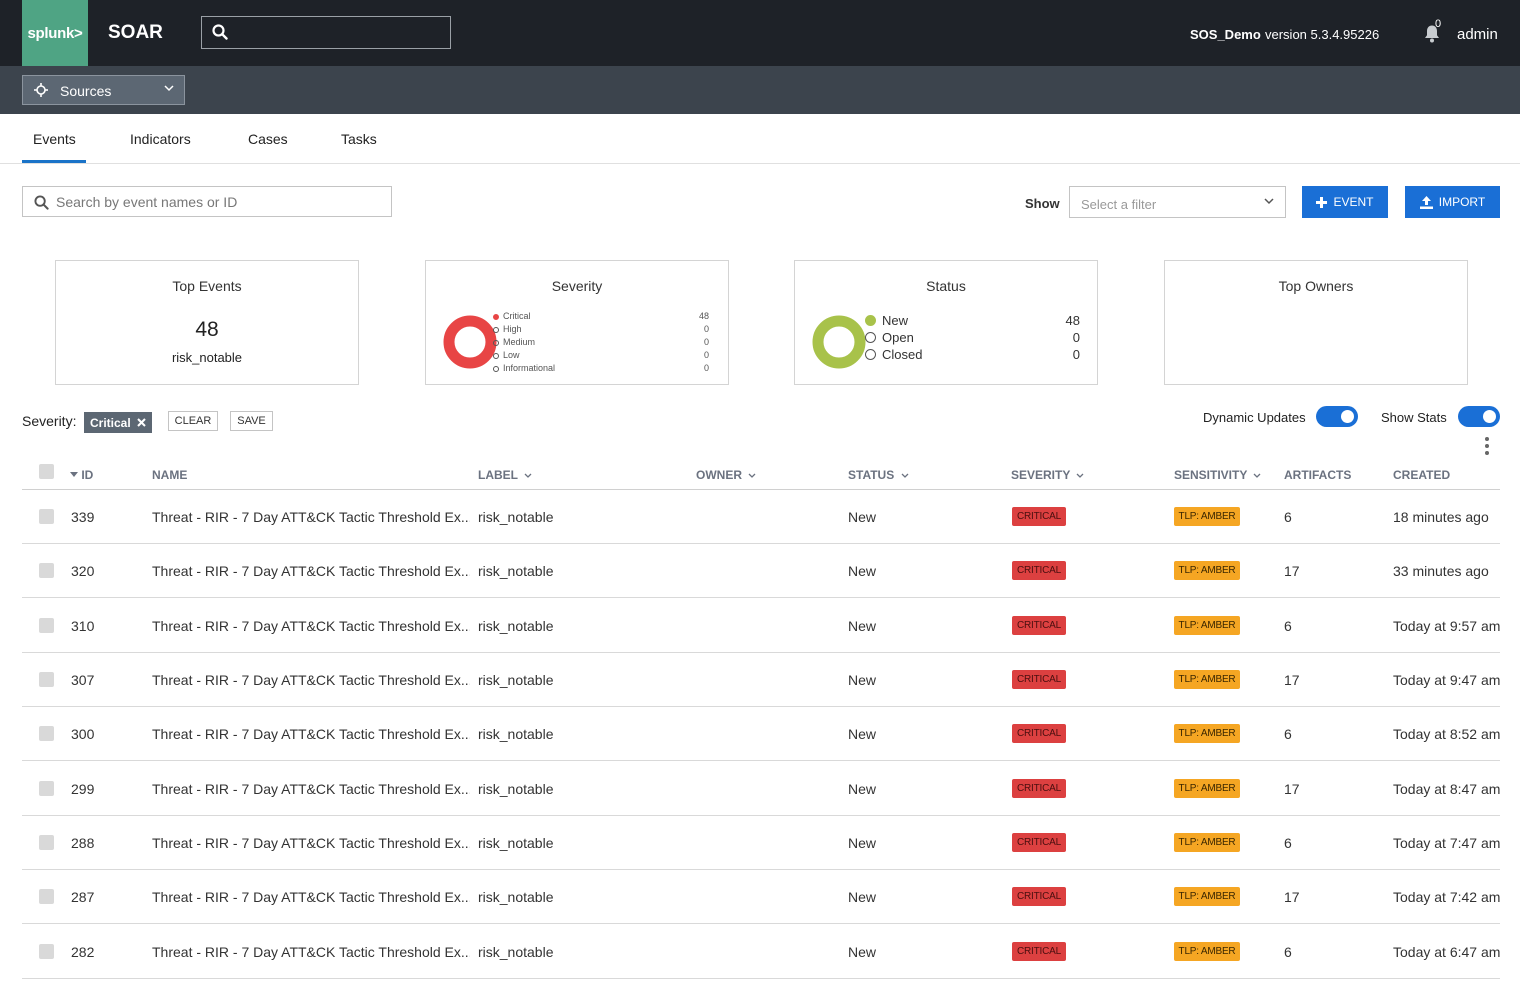 This screenshot has width=1520, height=1000. What do you see at coordinates (506, 355) in the screenshot?
I see `severity-legend-low: Low` at bounding box center [506, 355].